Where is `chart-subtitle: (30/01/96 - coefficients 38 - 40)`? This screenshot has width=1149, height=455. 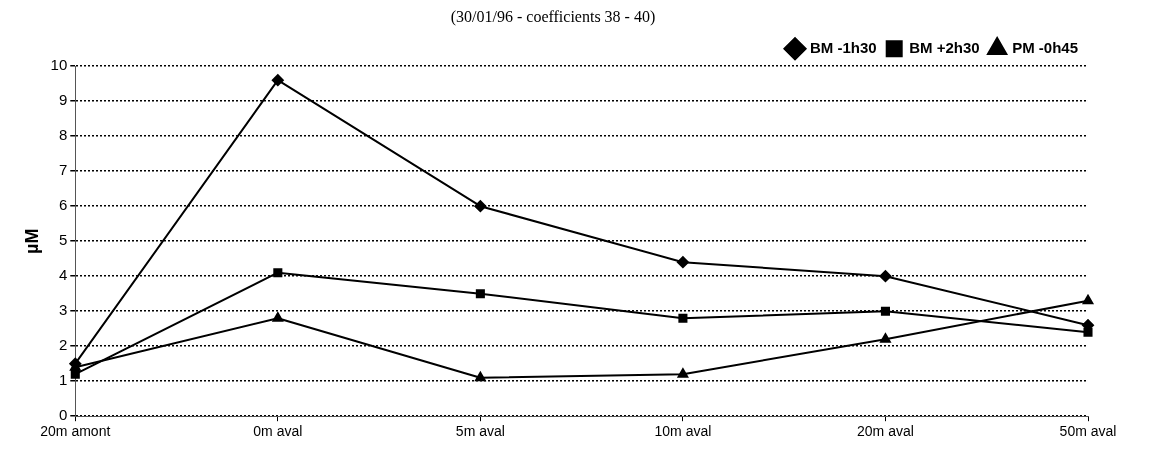 chart-subtitle: (30/01/96 - coefficients 38 - 40) is located at coordinates (553, 16).